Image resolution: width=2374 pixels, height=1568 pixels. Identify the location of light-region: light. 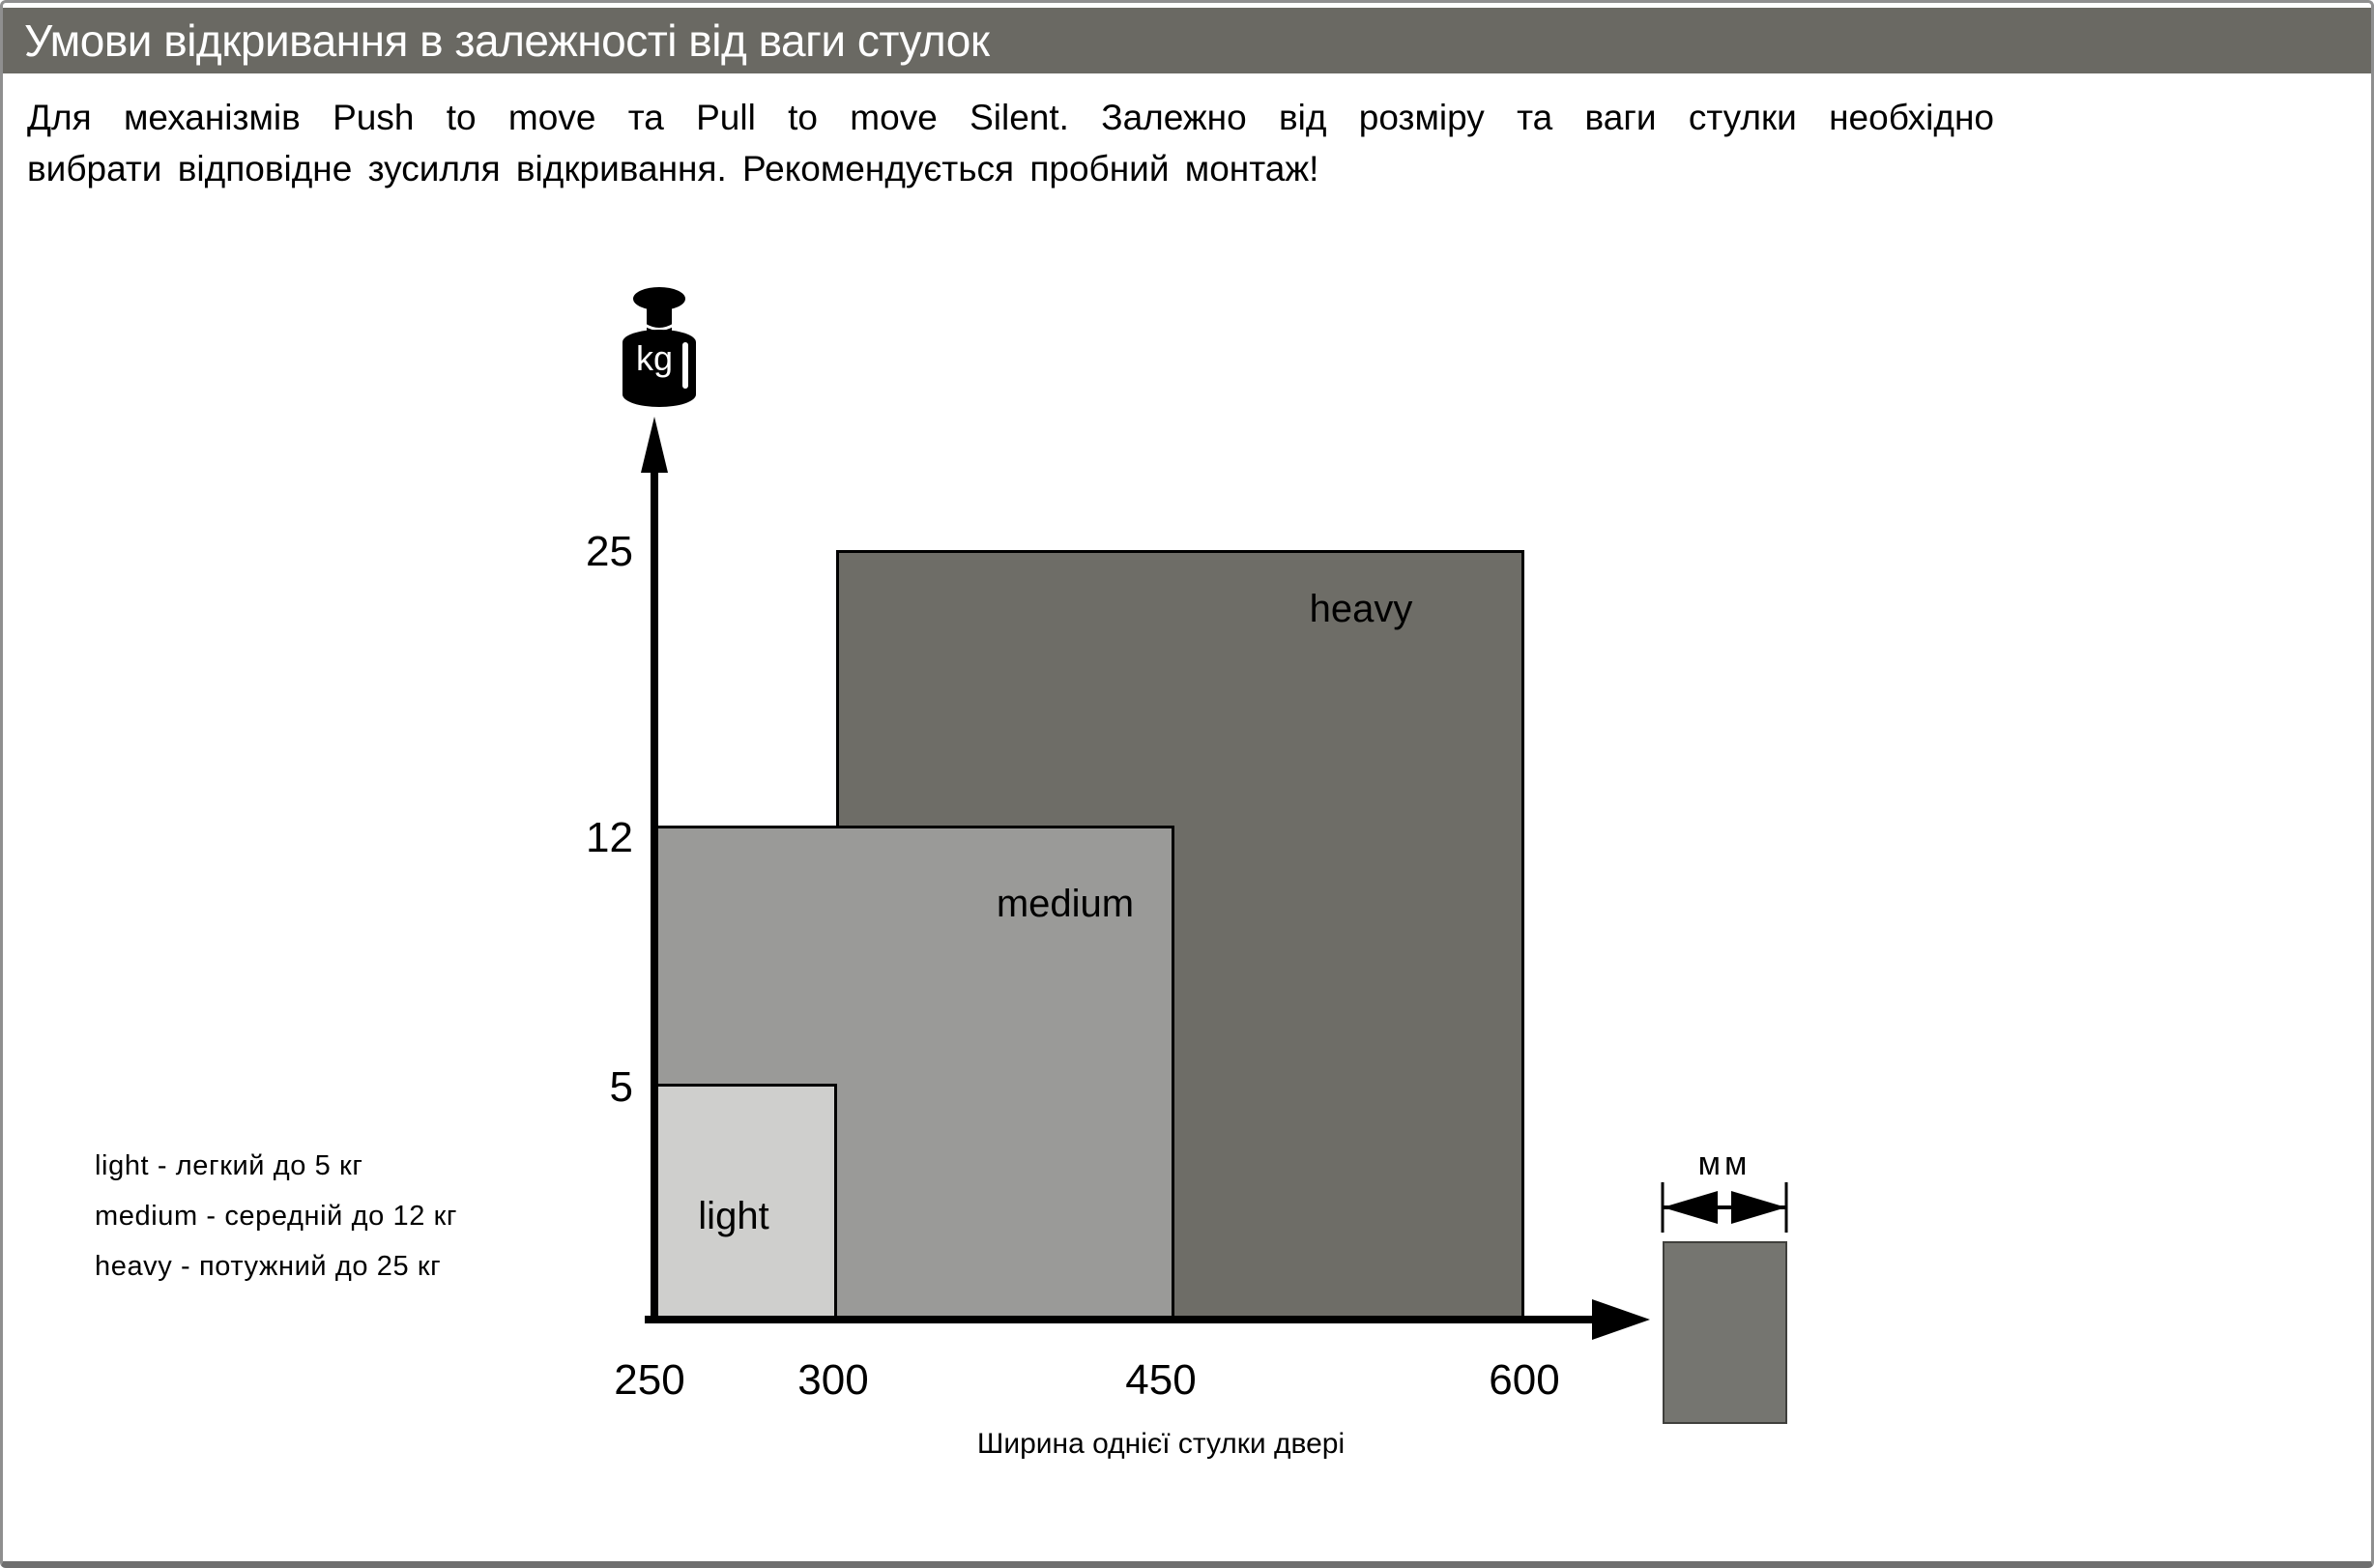
(744, 1203).